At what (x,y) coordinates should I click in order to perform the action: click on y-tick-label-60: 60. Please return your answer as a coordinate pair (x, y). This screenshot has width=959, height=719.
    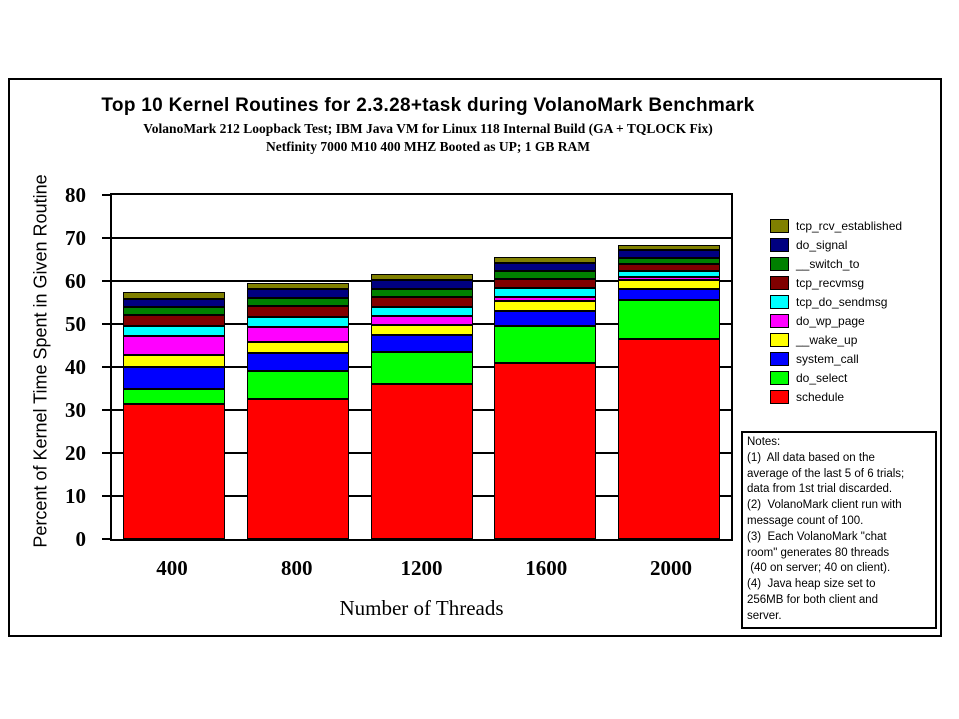
    Looking at the image, I should click on (75, 281).